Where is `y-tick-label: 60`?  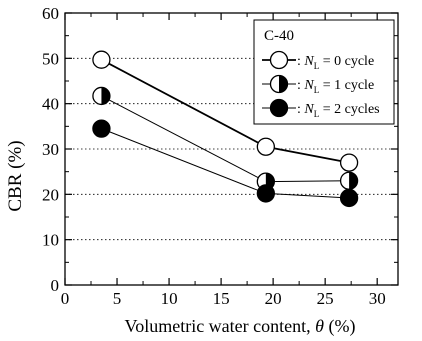
y-tick-label: 60 is located at coordinates (50, 13).